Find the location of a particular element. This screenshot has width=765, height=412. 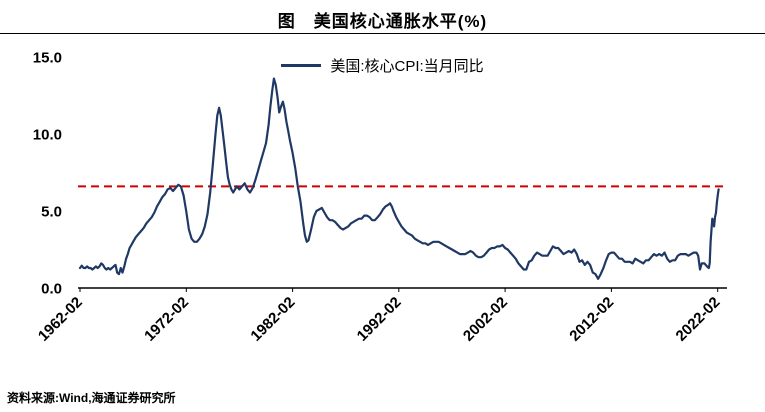

chart-legend: 美国:核心CPI:当月同比 is located at coordinates (382, 65).